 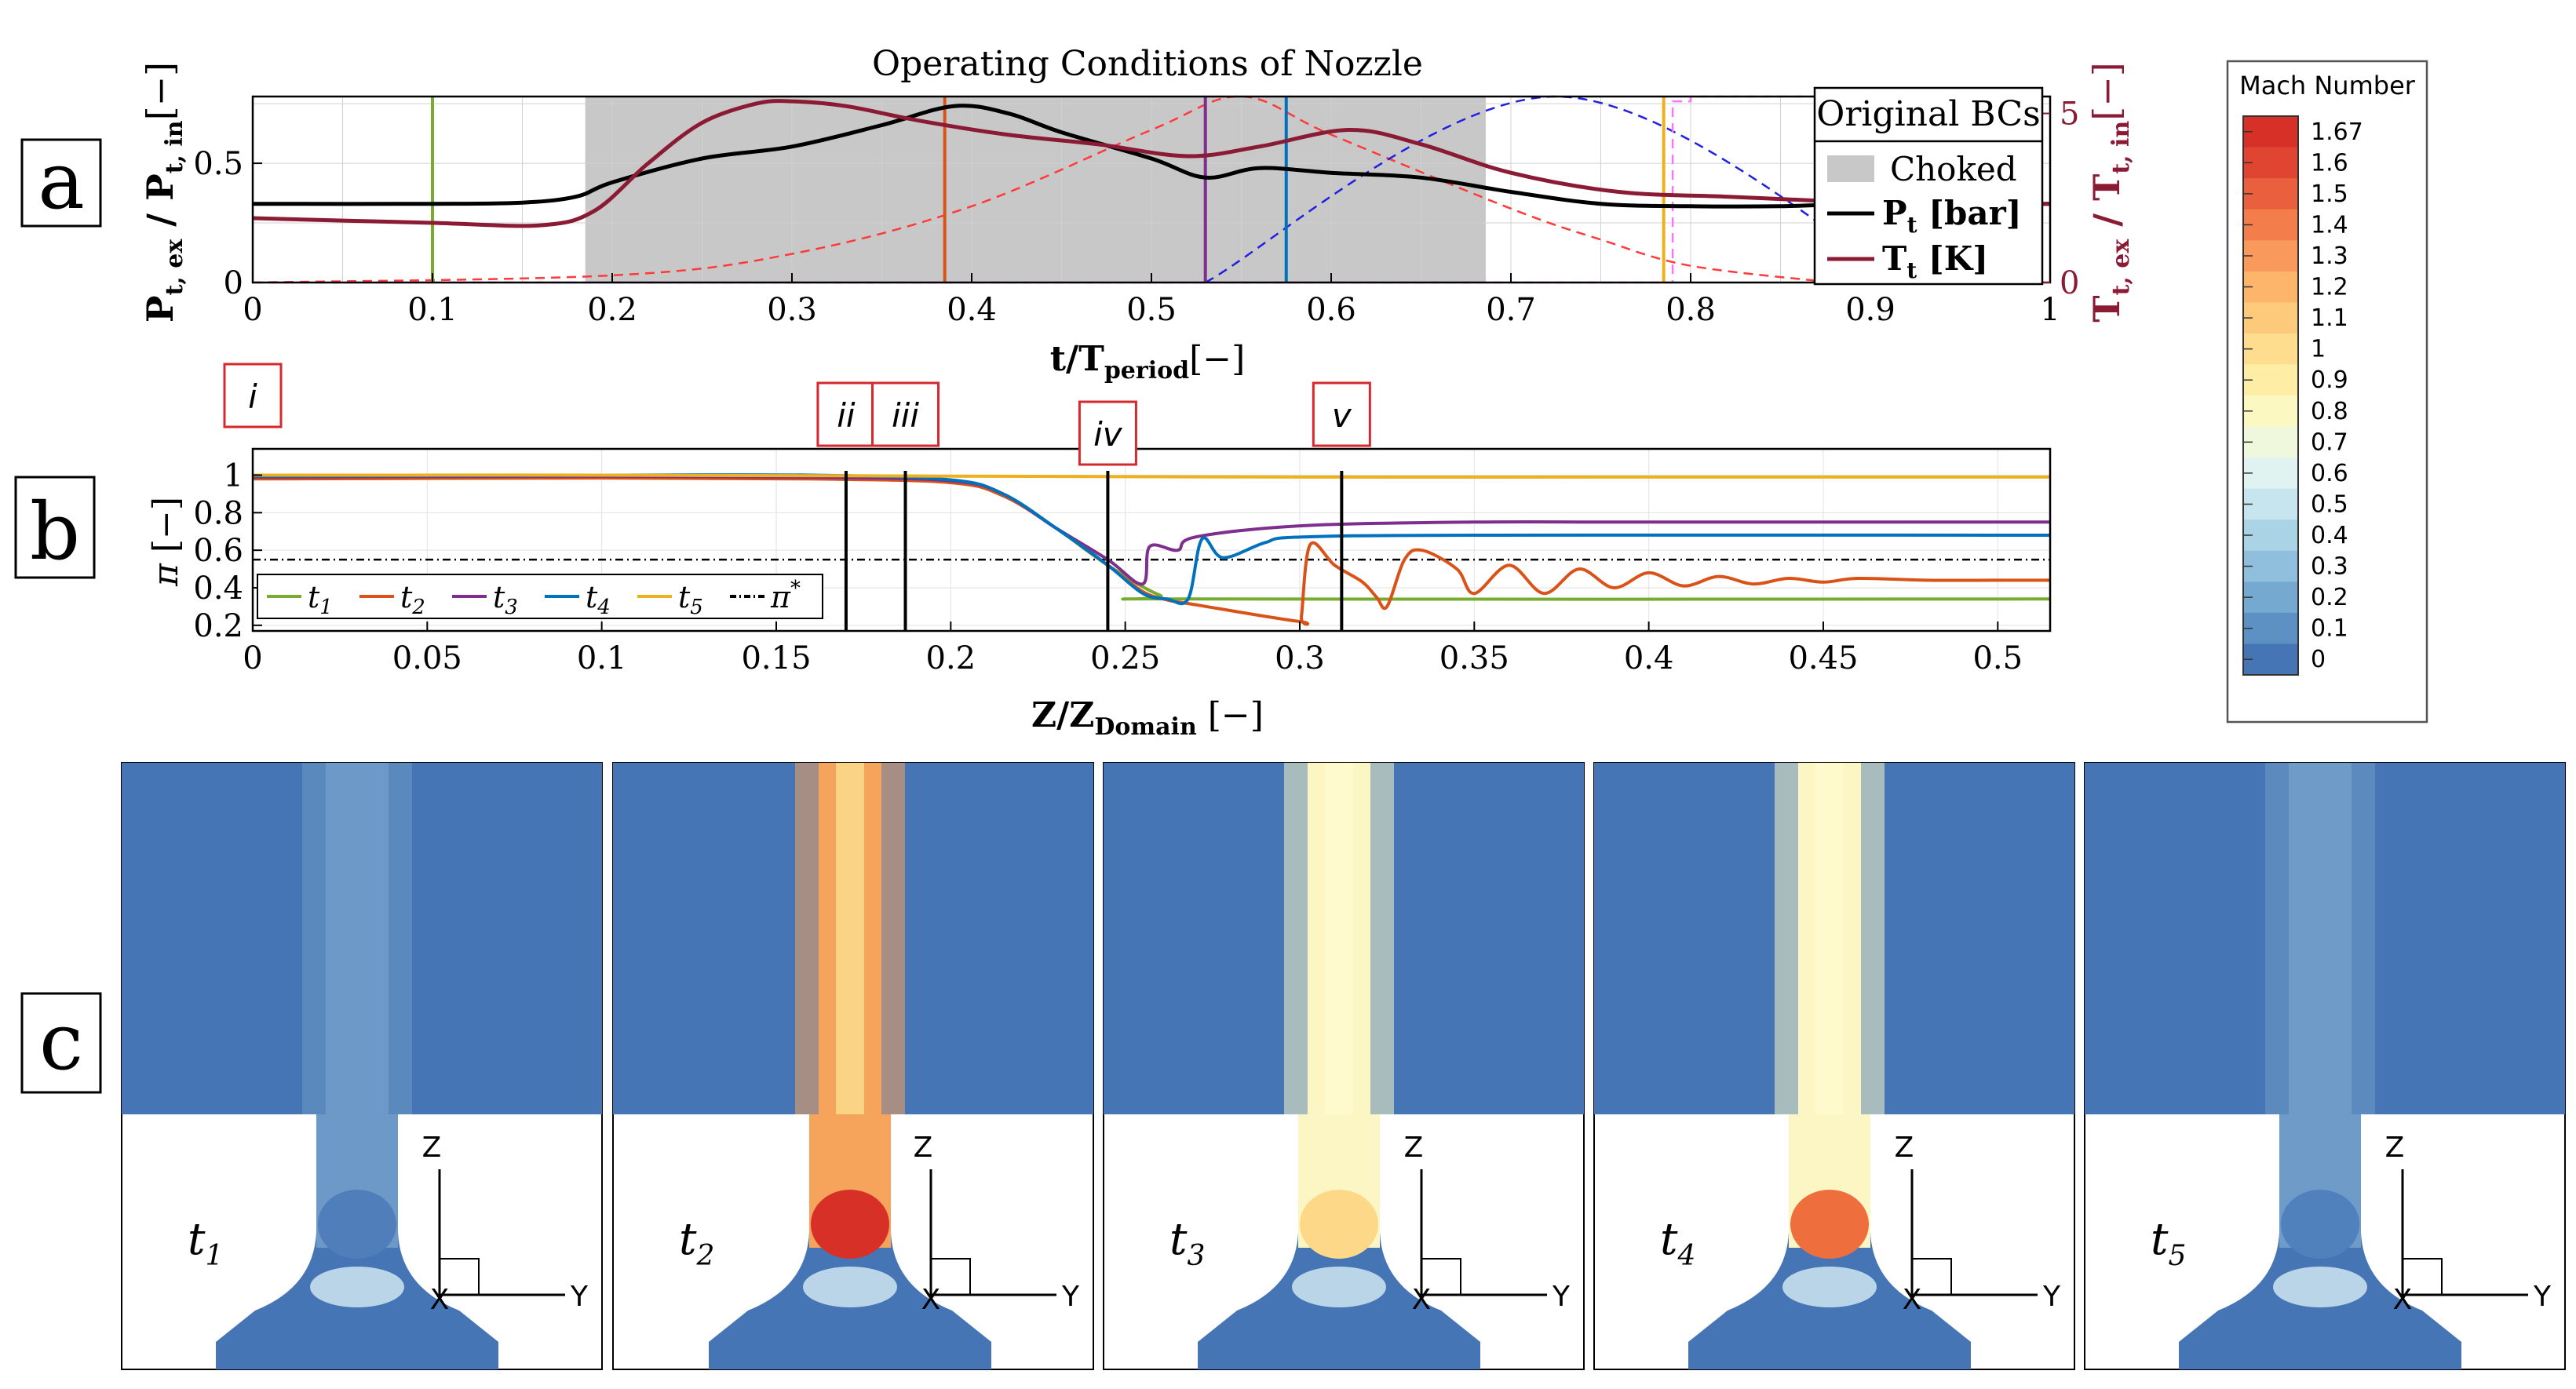 I want to click on time-label: t5, so click(x=2168, y=1243).